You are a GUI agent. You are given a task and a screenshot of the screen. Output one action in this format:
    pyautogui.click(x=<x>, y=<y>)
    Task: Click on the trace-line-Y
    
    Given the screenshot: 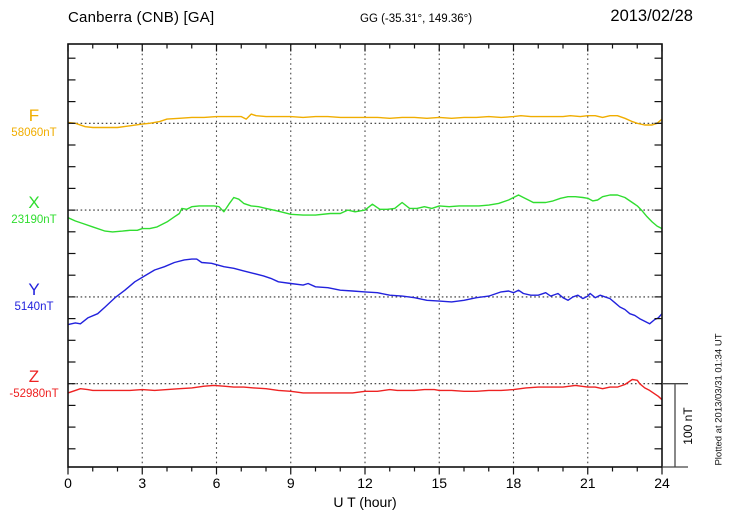 What is the action you would take?
    pyautogui.click(x=365, y=292)
    